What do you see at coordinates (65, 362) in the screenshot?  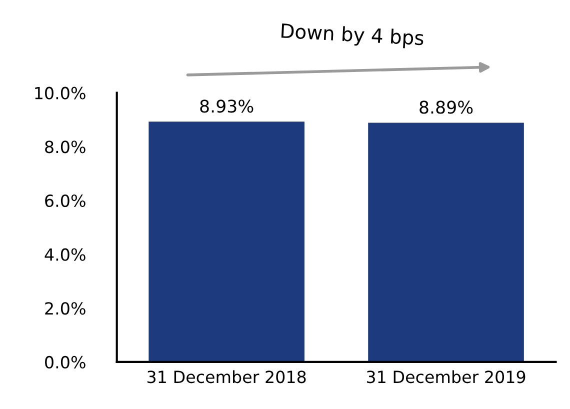 I see `y-tick-label: 0.0%` at bounding box center [65, 362].